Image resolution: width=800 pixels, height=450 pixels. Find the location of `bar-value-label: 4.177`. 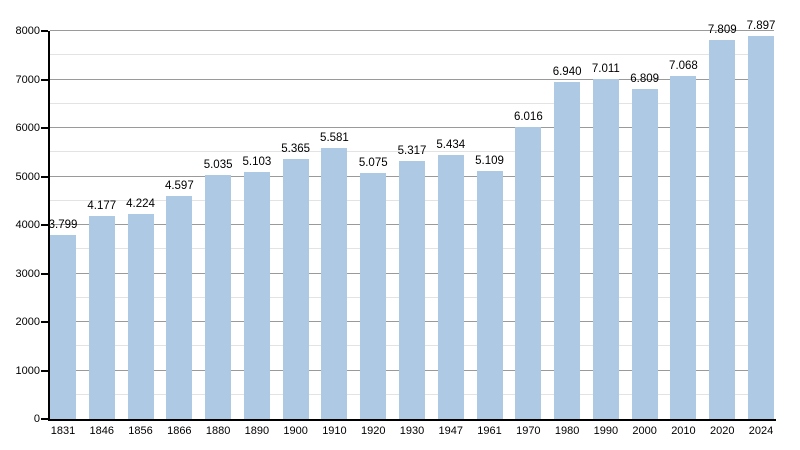

bar-value-label: 4.177 is located at coordinates (102, 206).